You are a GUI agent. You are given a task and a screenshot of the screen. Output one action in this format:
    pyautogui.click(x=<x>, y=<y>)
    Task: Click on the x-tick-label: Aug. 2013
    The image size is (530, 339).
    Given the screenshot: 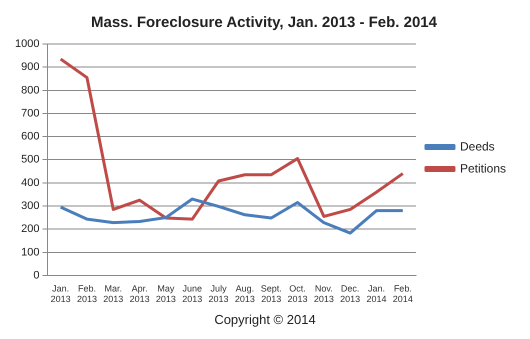 What is the action you would take?
    pyautogui.click(x=244, y=293)
    